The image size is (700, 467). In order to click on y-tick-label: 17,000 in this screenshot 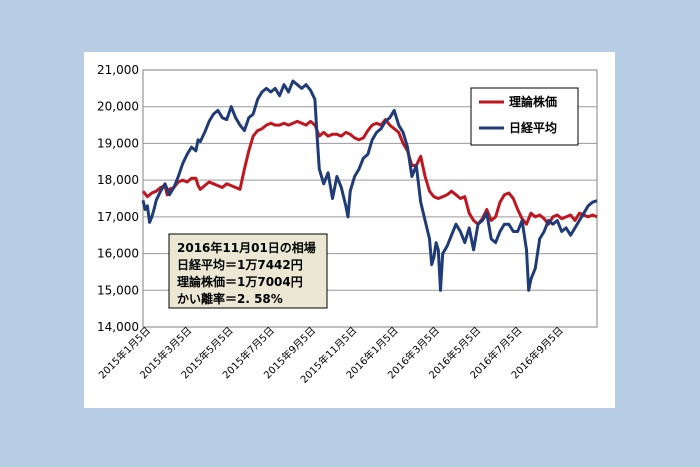, I will do `click(118, 217)`.